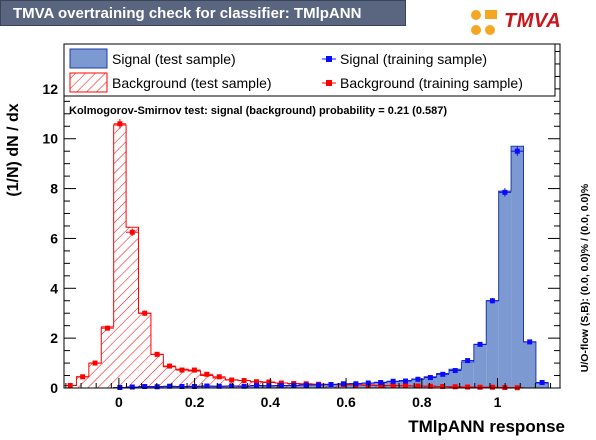 This screenshot has height=440, width=596. Describe the element at coordinates (54, 189) in the screenshot. I see `y-tick-label: 8` at that location.